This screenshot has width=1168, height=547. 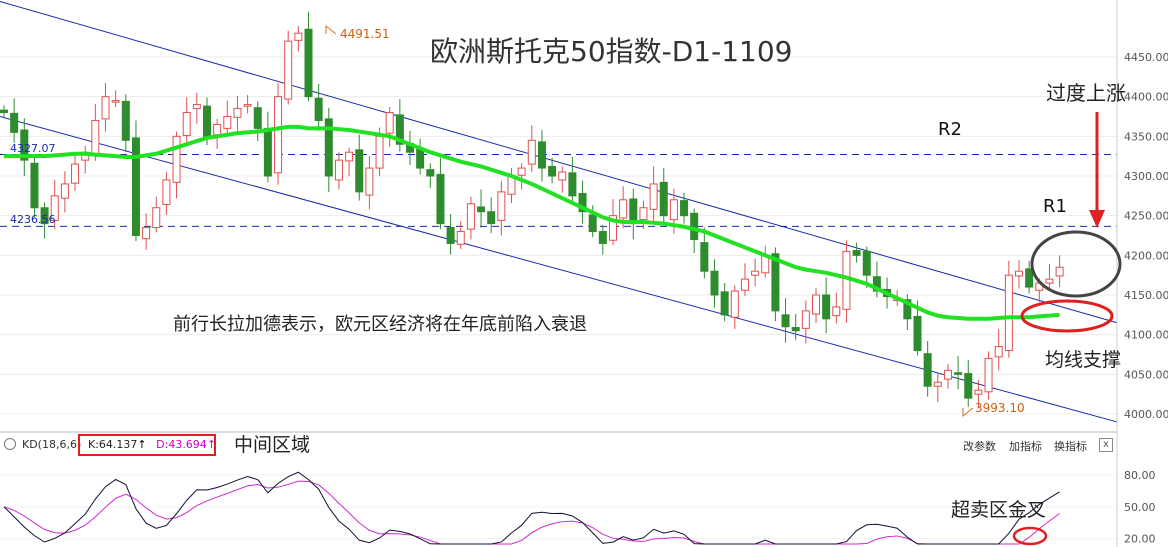 What do you see at coordinates (1146, 176) in the screenshot?
I see `price-tick-label: 4300.00` at bounding box center [1146, 176].